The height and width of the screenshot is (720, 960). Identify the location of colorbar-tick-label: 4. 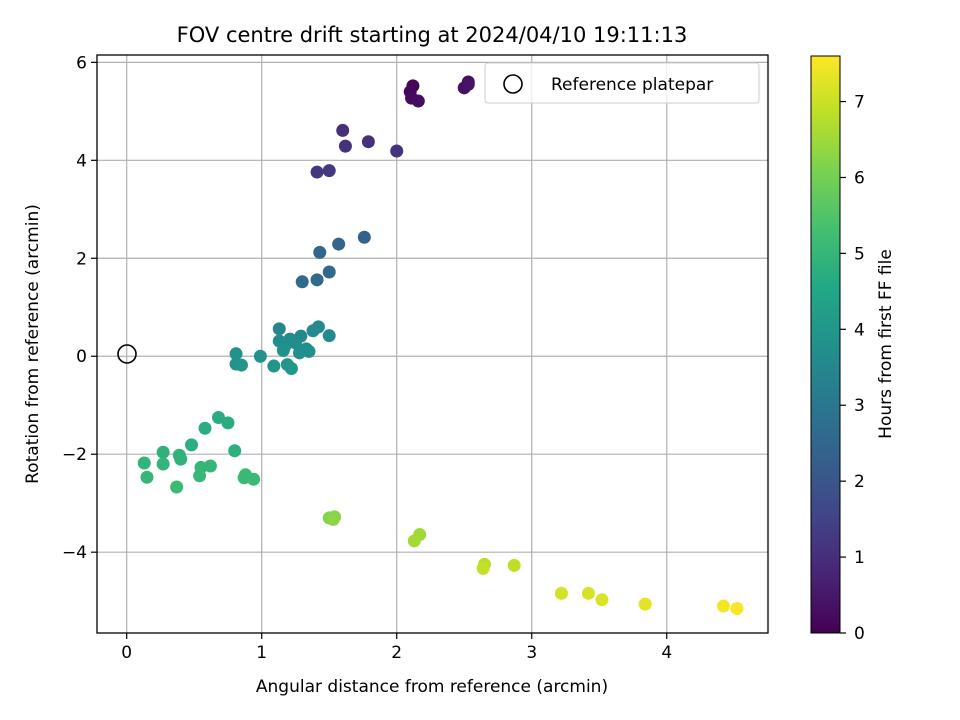
(859, 330).